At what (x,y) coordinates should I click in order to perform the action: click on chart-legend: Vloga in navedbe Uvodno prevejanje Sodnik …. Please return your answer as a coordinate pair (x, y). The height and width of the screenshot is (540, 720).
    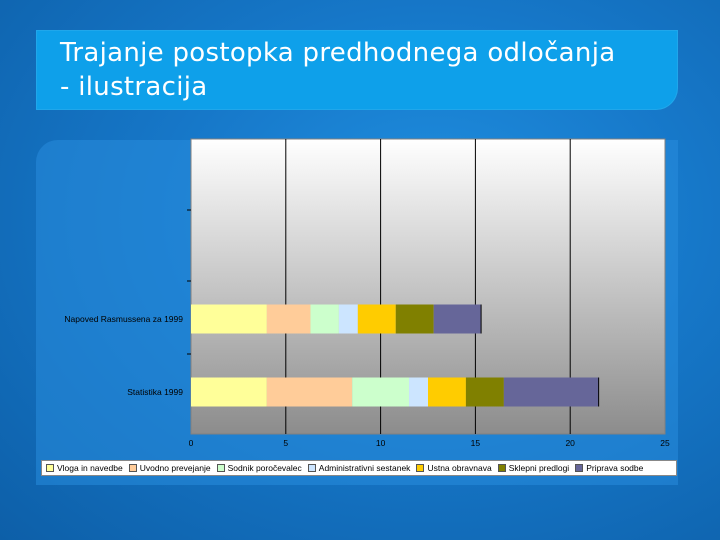
    Looking at the image, I should click on (359, 468).